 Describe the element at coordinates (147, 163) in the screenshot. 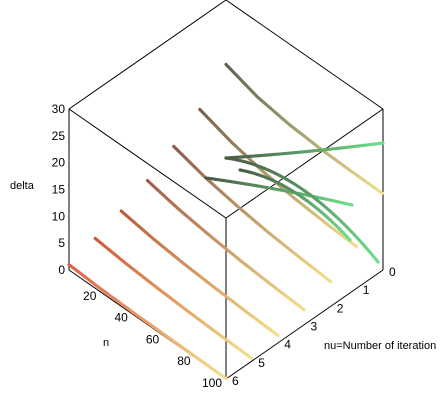

I see `box-edge-left-inner` at that location.